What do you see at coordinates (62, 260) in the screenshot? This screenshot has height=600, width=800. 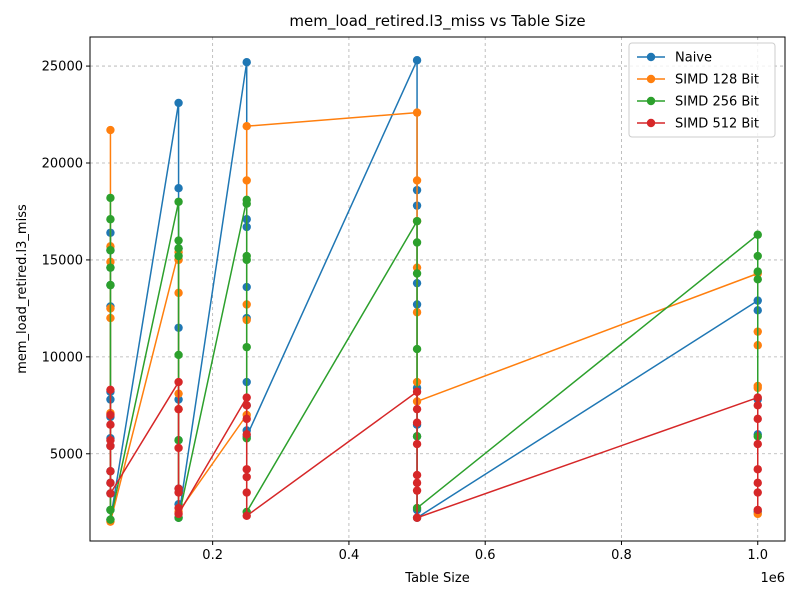 I see `y-tick-label: 15000` at bounding box center [62, 260].